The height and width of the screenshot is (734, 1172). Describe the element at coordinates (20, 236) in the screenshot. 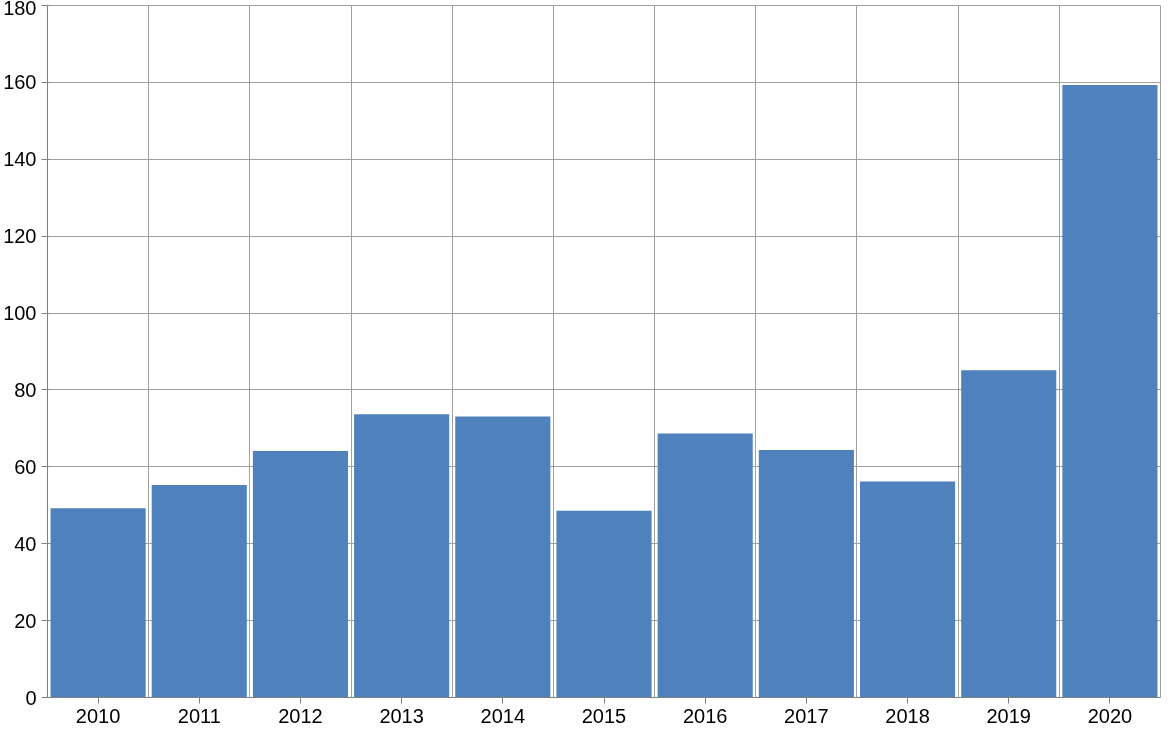

I see `y-tick-label: 120` at that location.